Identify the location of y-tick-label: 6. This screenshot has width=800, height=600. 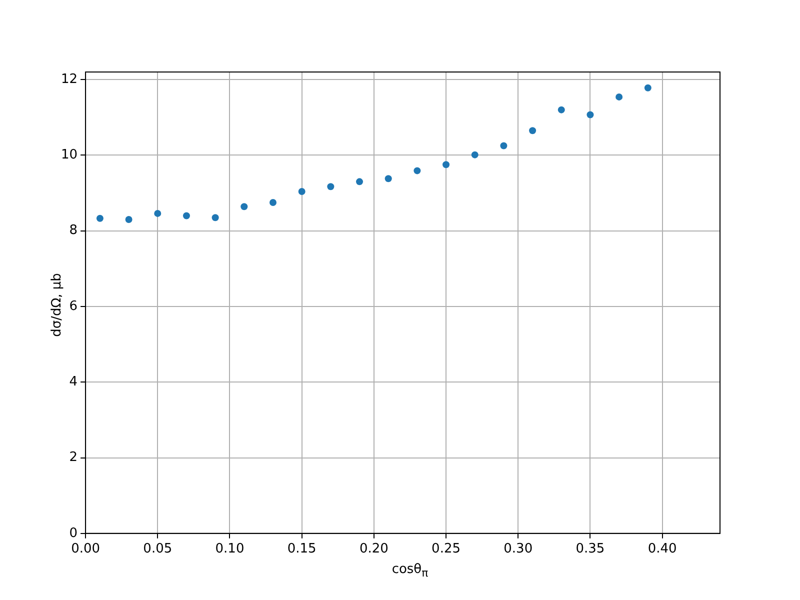
(73, 306).